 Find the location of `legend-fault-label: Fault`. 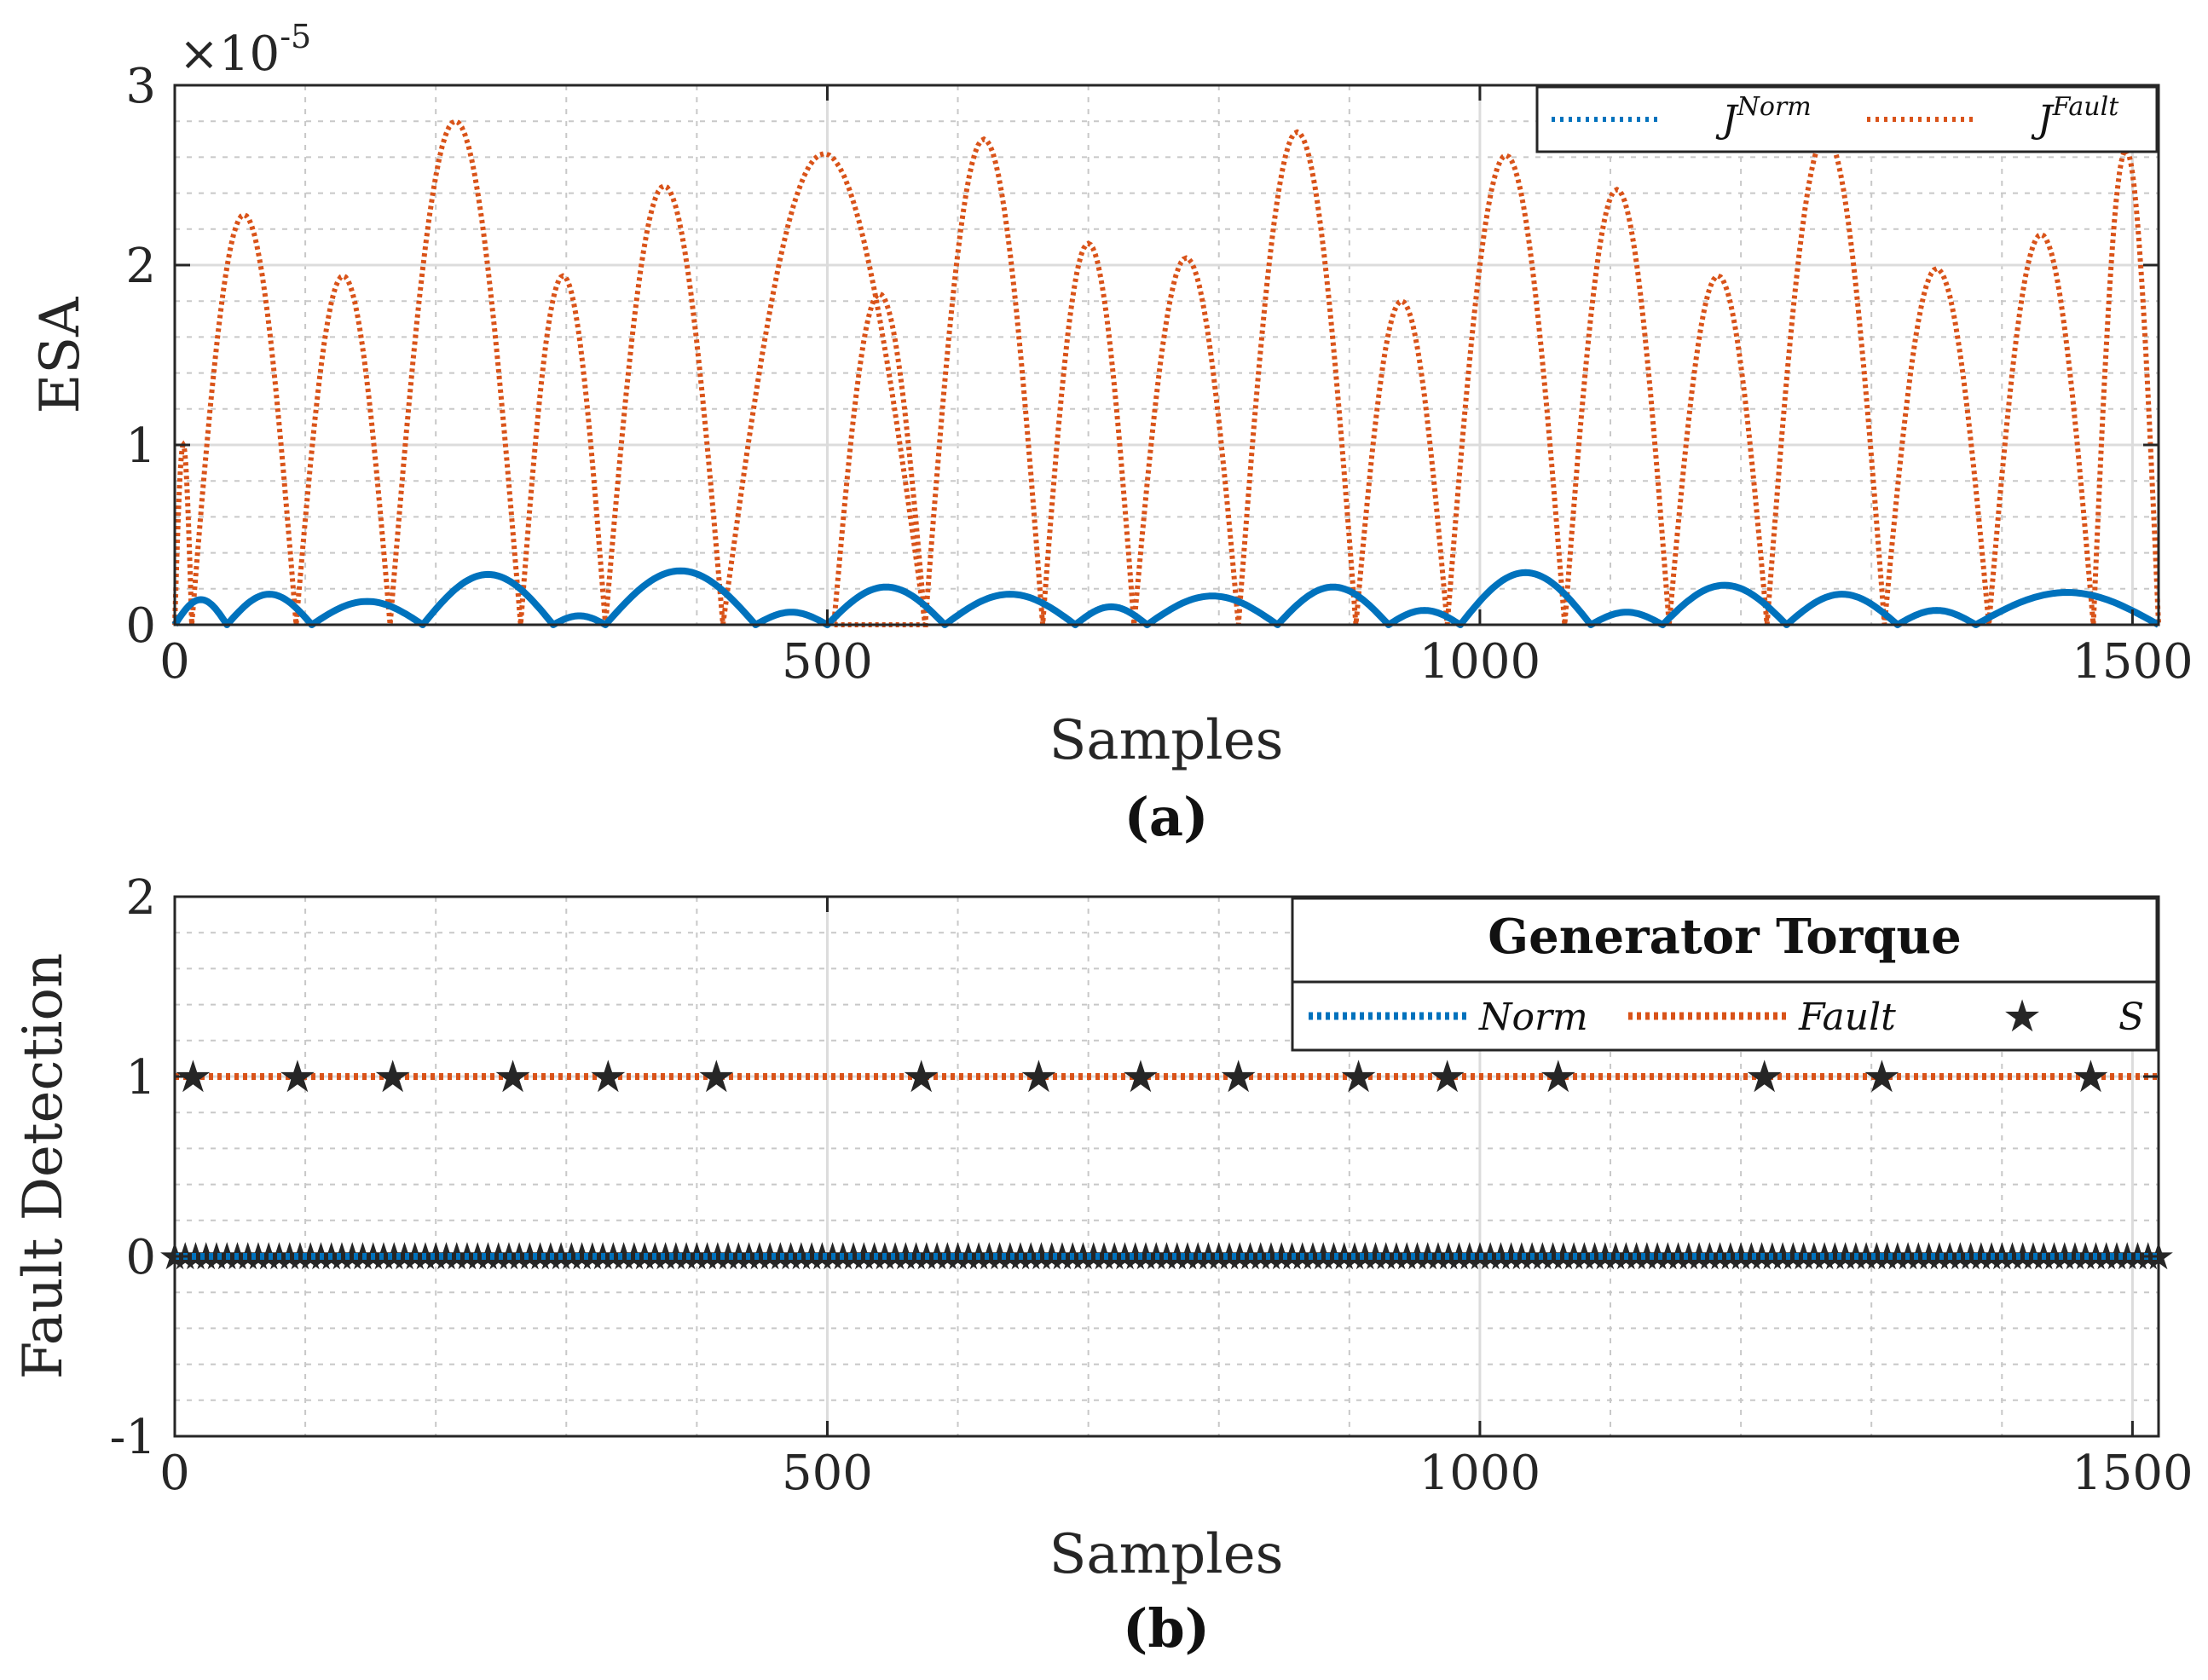

legend-fault-label: Fault is located at coordinates (1847, 1017).